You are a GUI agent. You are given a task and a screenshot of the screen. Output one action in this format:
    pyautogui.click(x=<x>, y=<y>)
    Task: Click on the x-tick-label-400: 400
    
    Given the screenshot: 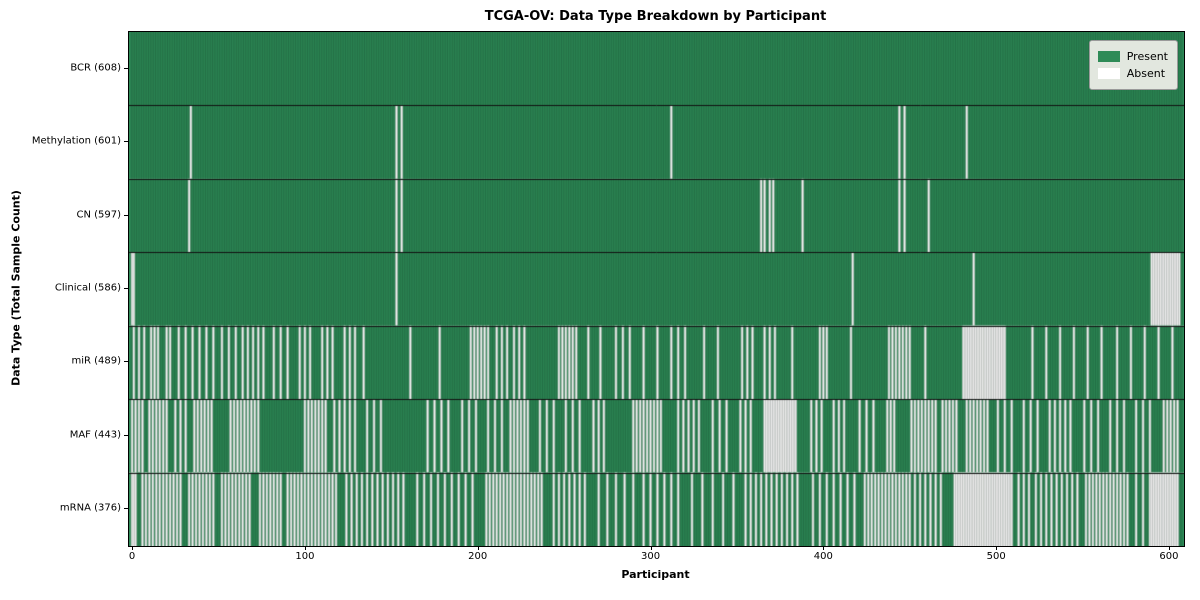 What is the action you would take?
    pyautogui.click(x=823, y=556)
    